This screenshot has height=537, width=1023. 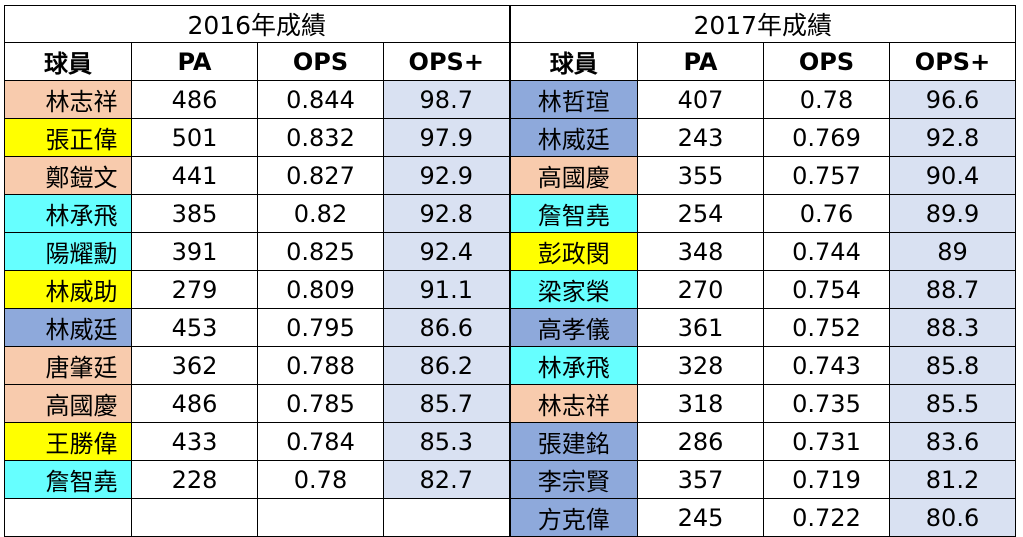 I want to click on opsplus-value: 81.2, so click(x=952, y=479).